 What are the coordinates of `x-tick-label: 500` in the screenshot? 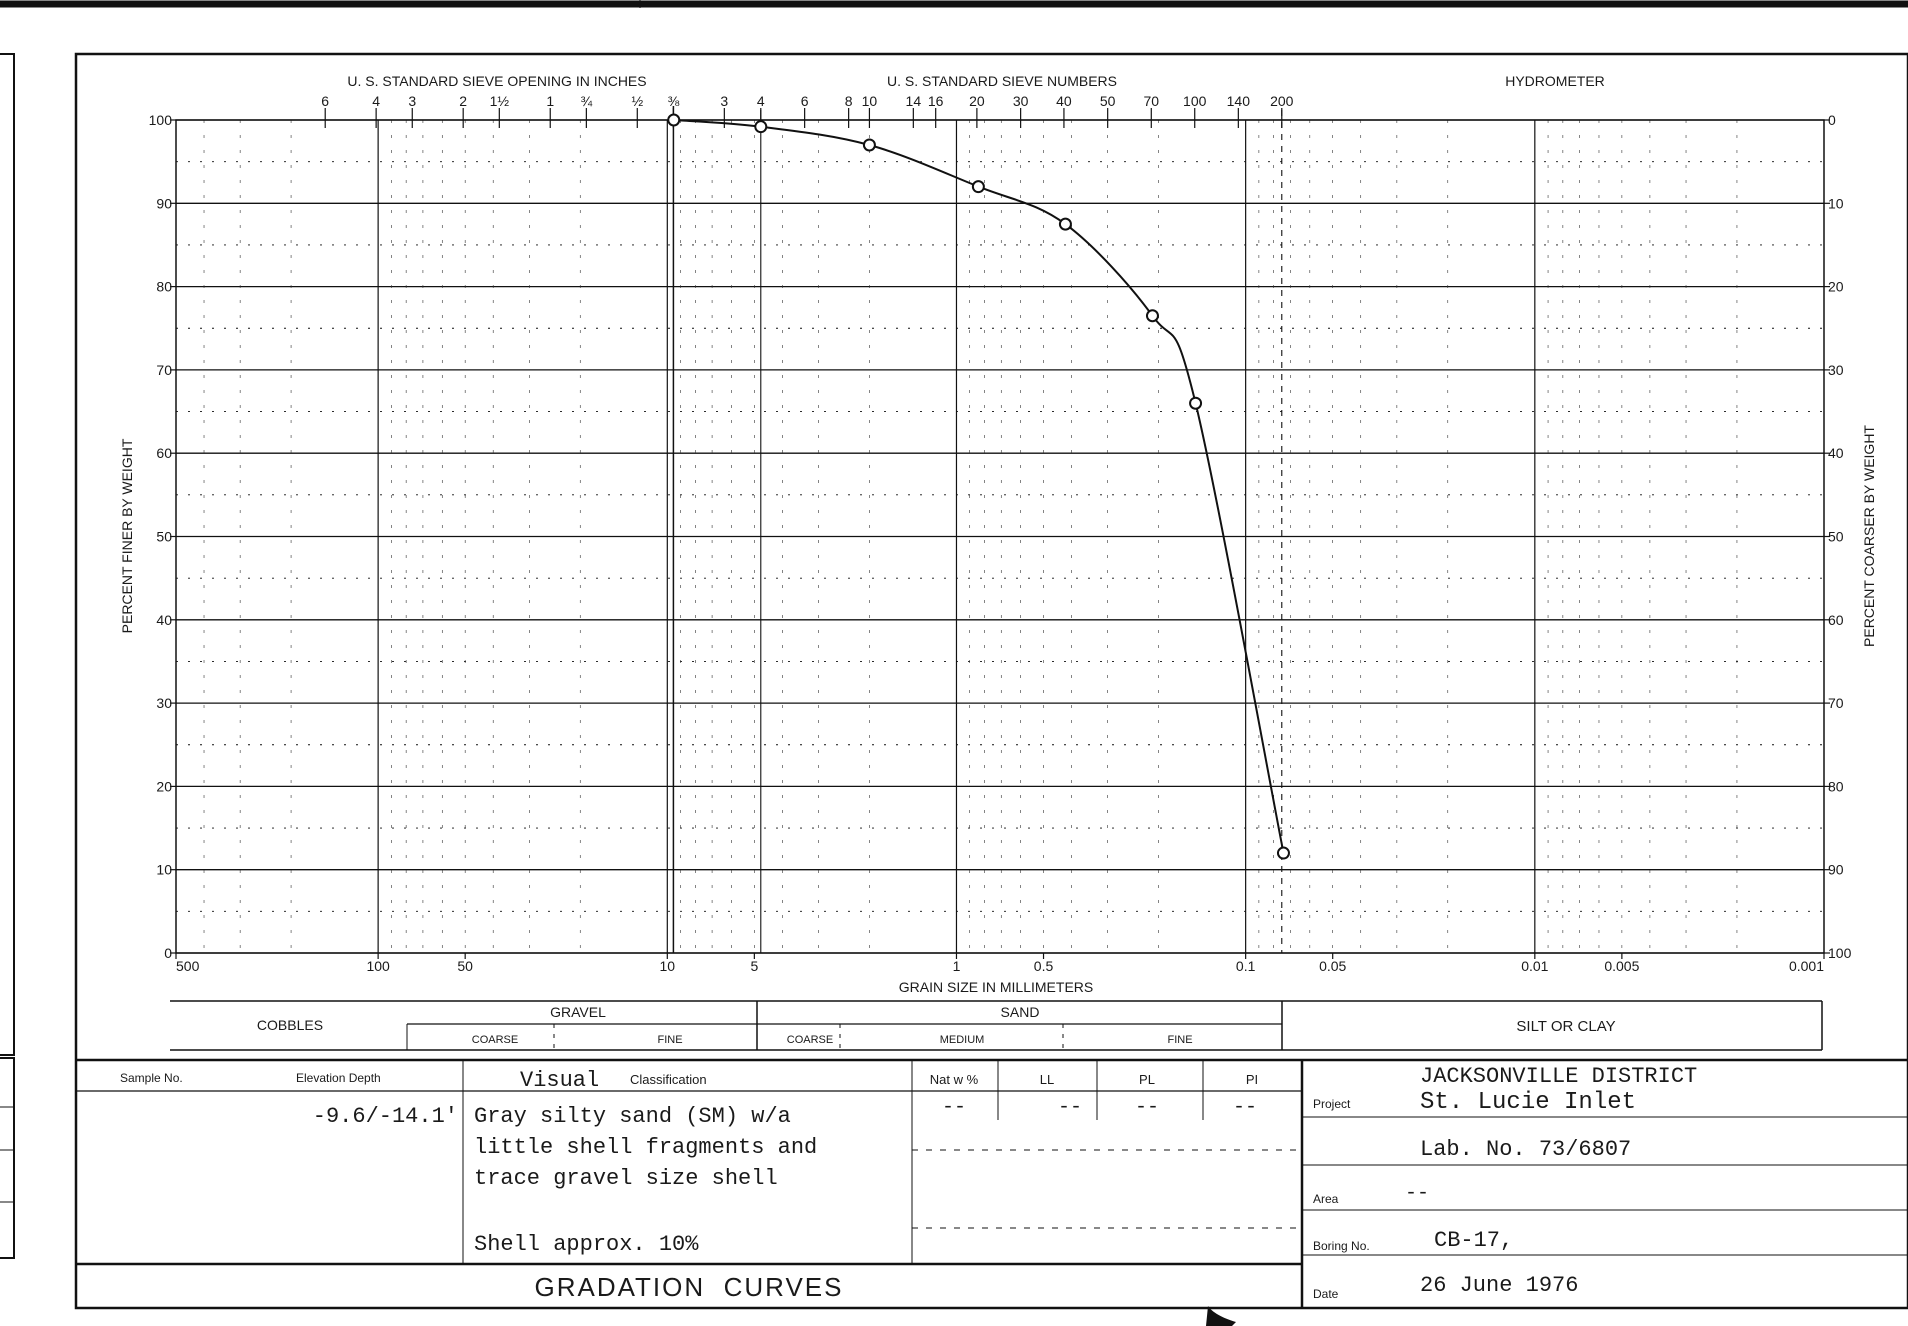 It's located at (188, 966).